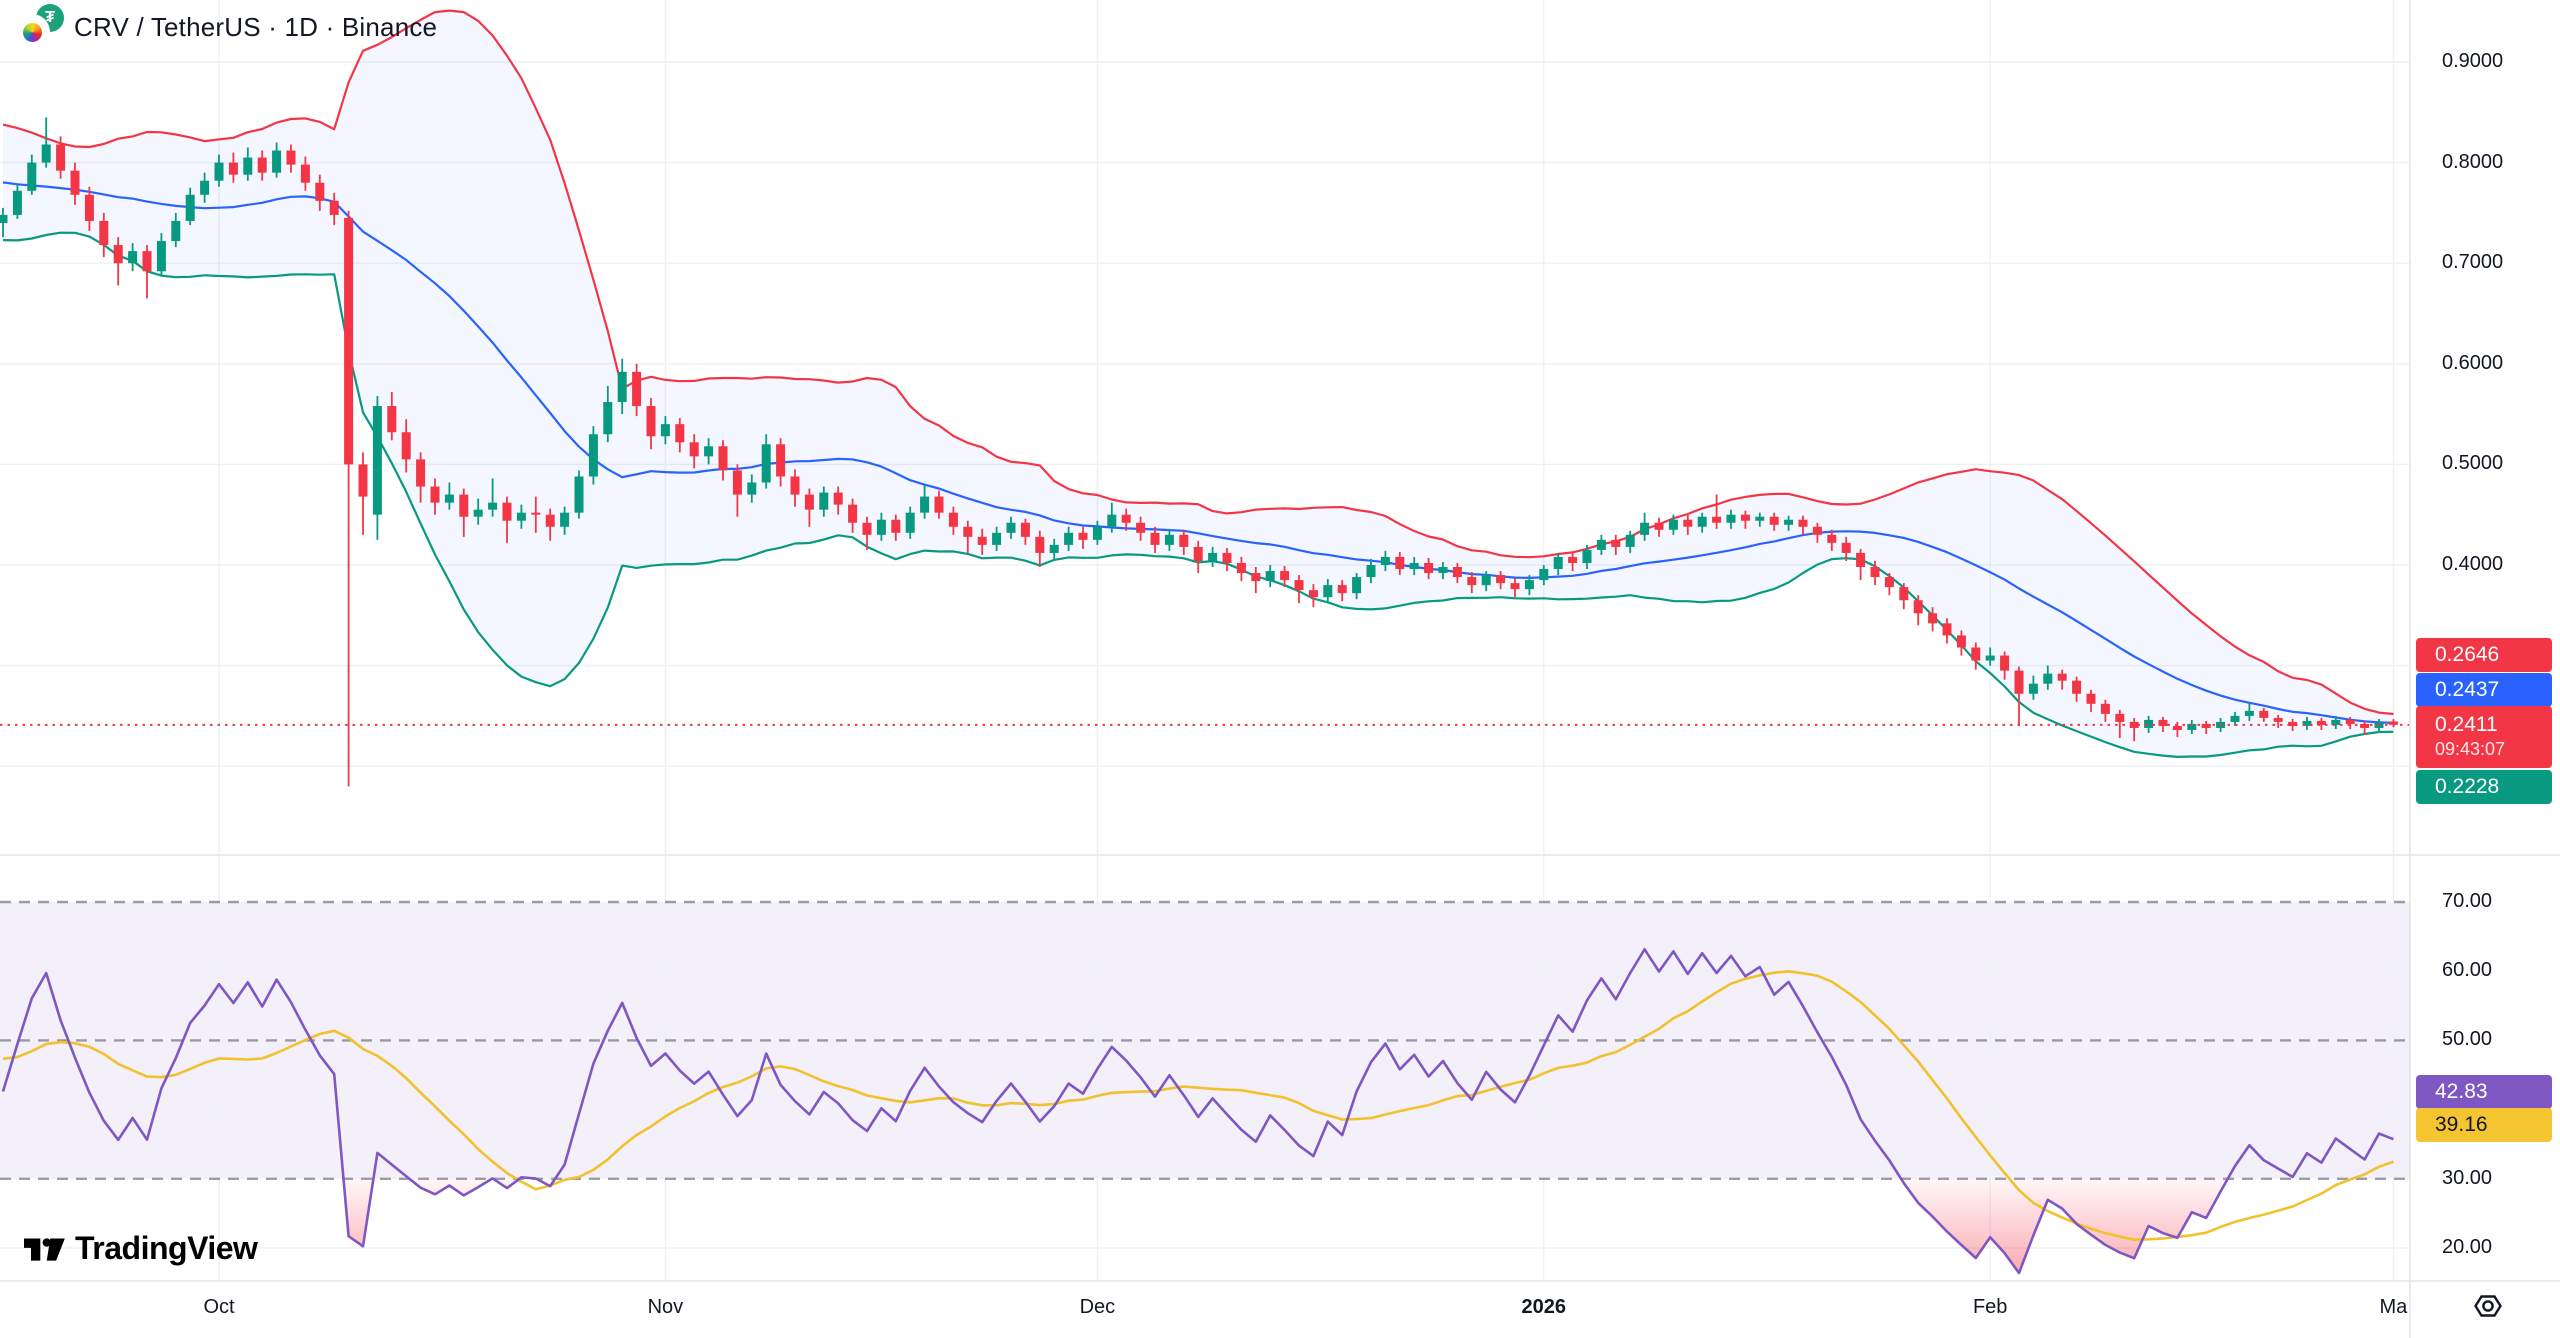  I want to click on symbol-header: ₮ CRV / TetherUS · 1D · Binance, so click(225, 27).